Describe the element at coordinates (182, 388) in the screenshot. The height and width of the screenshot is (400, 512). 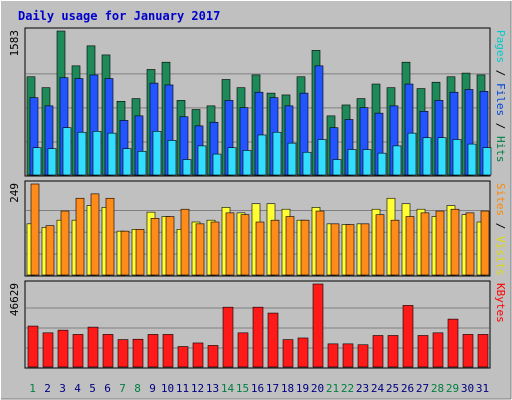
I see `x-tick-label-day-11: 11` at that location.